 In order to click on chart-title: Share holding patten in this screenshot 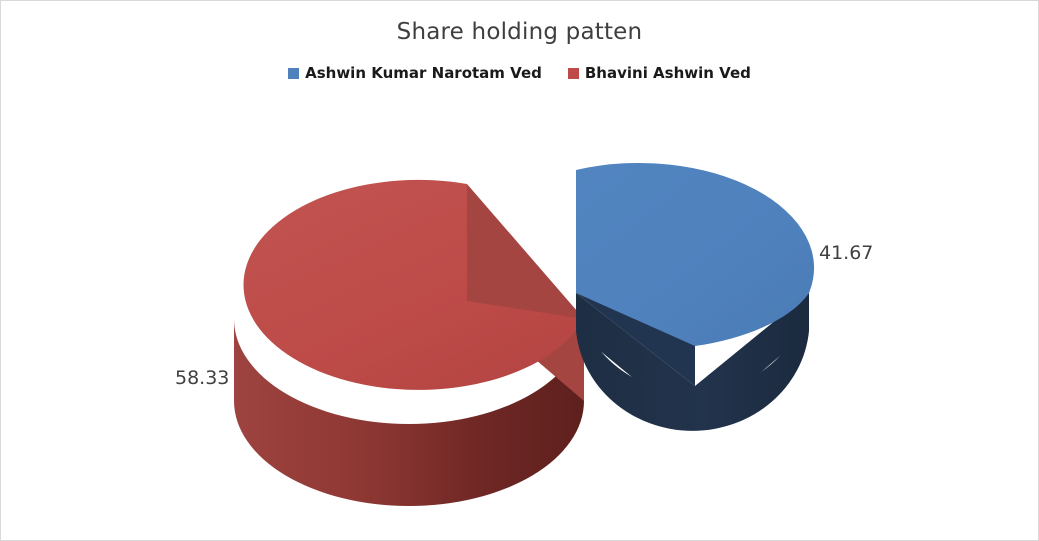, I will do `click(519, 32)`.